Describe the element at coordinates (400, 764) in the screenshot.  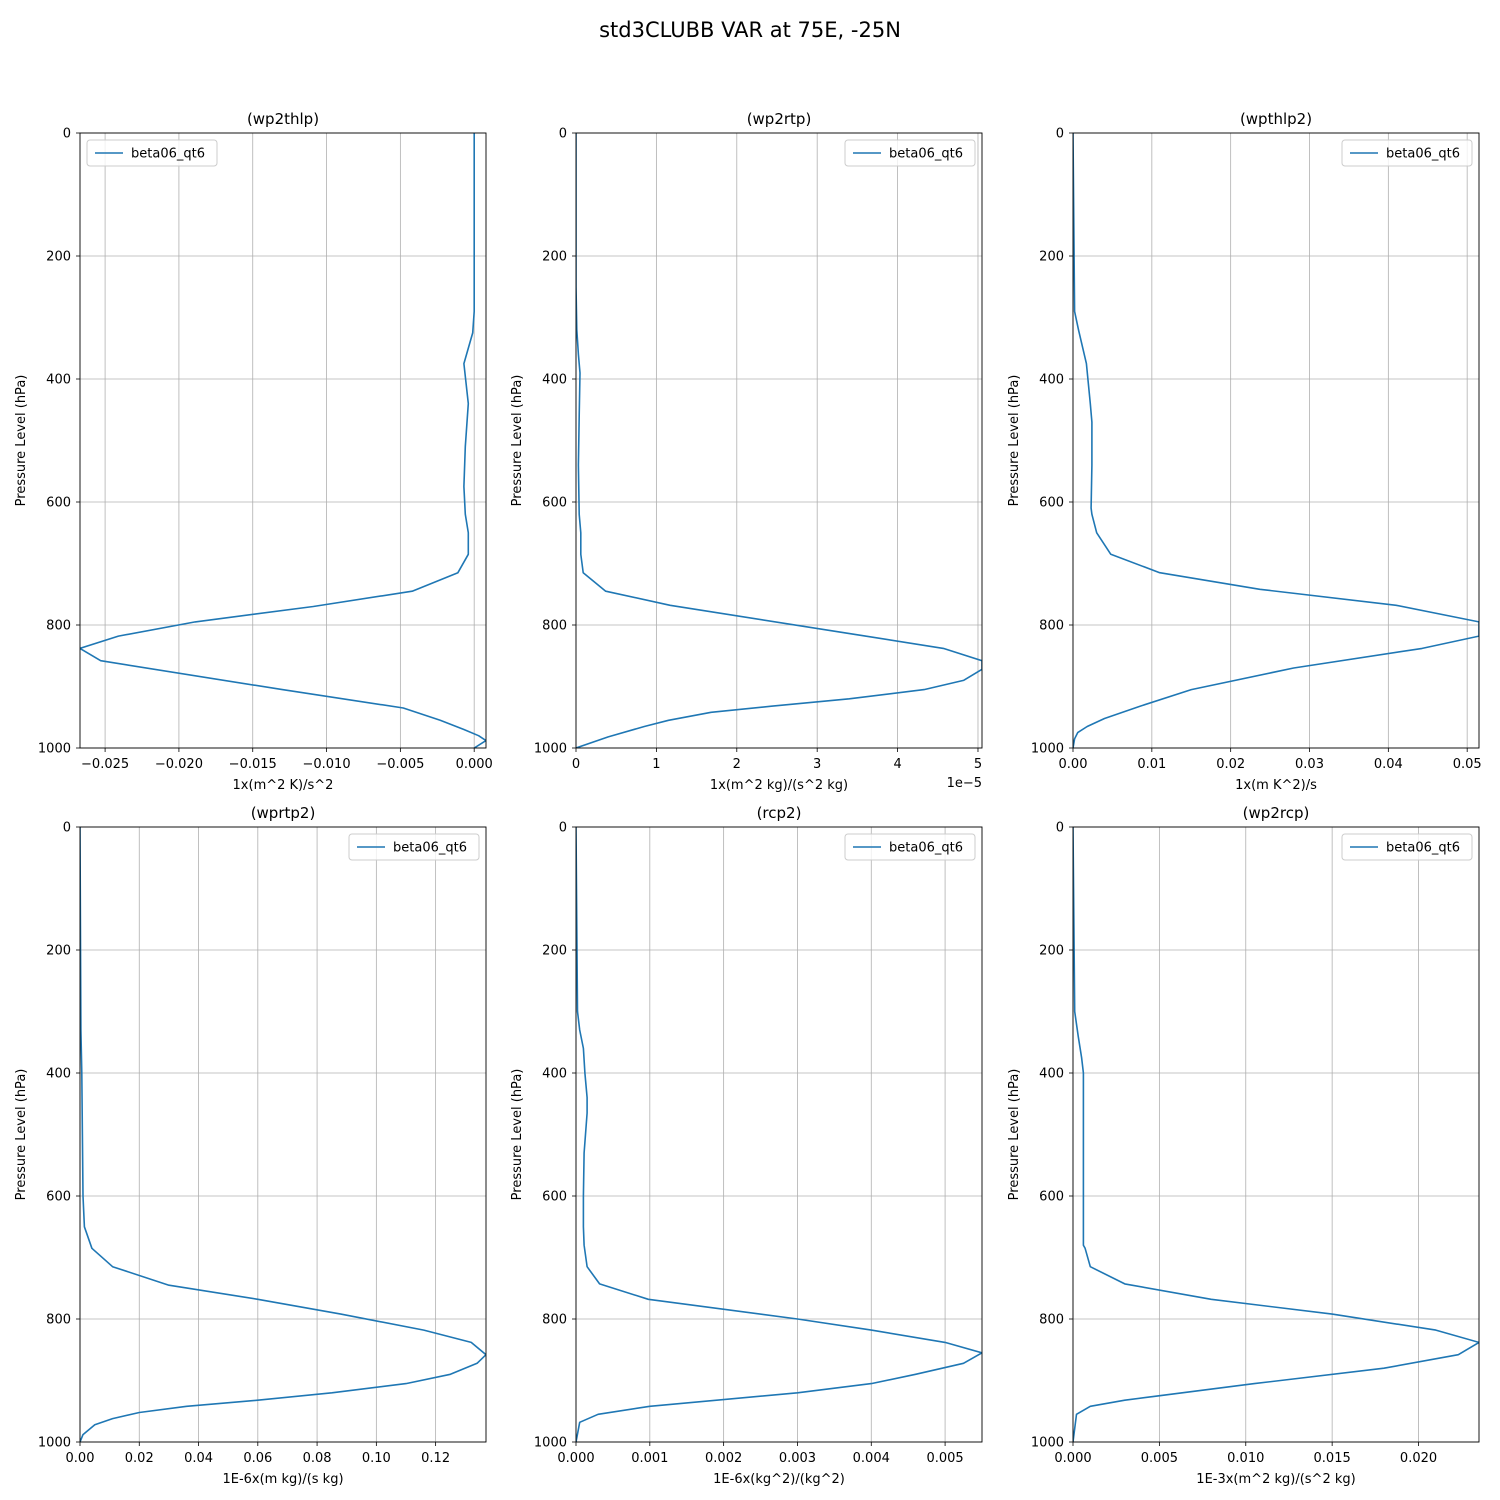
I see `x-tick-label: −0.005` at that location.